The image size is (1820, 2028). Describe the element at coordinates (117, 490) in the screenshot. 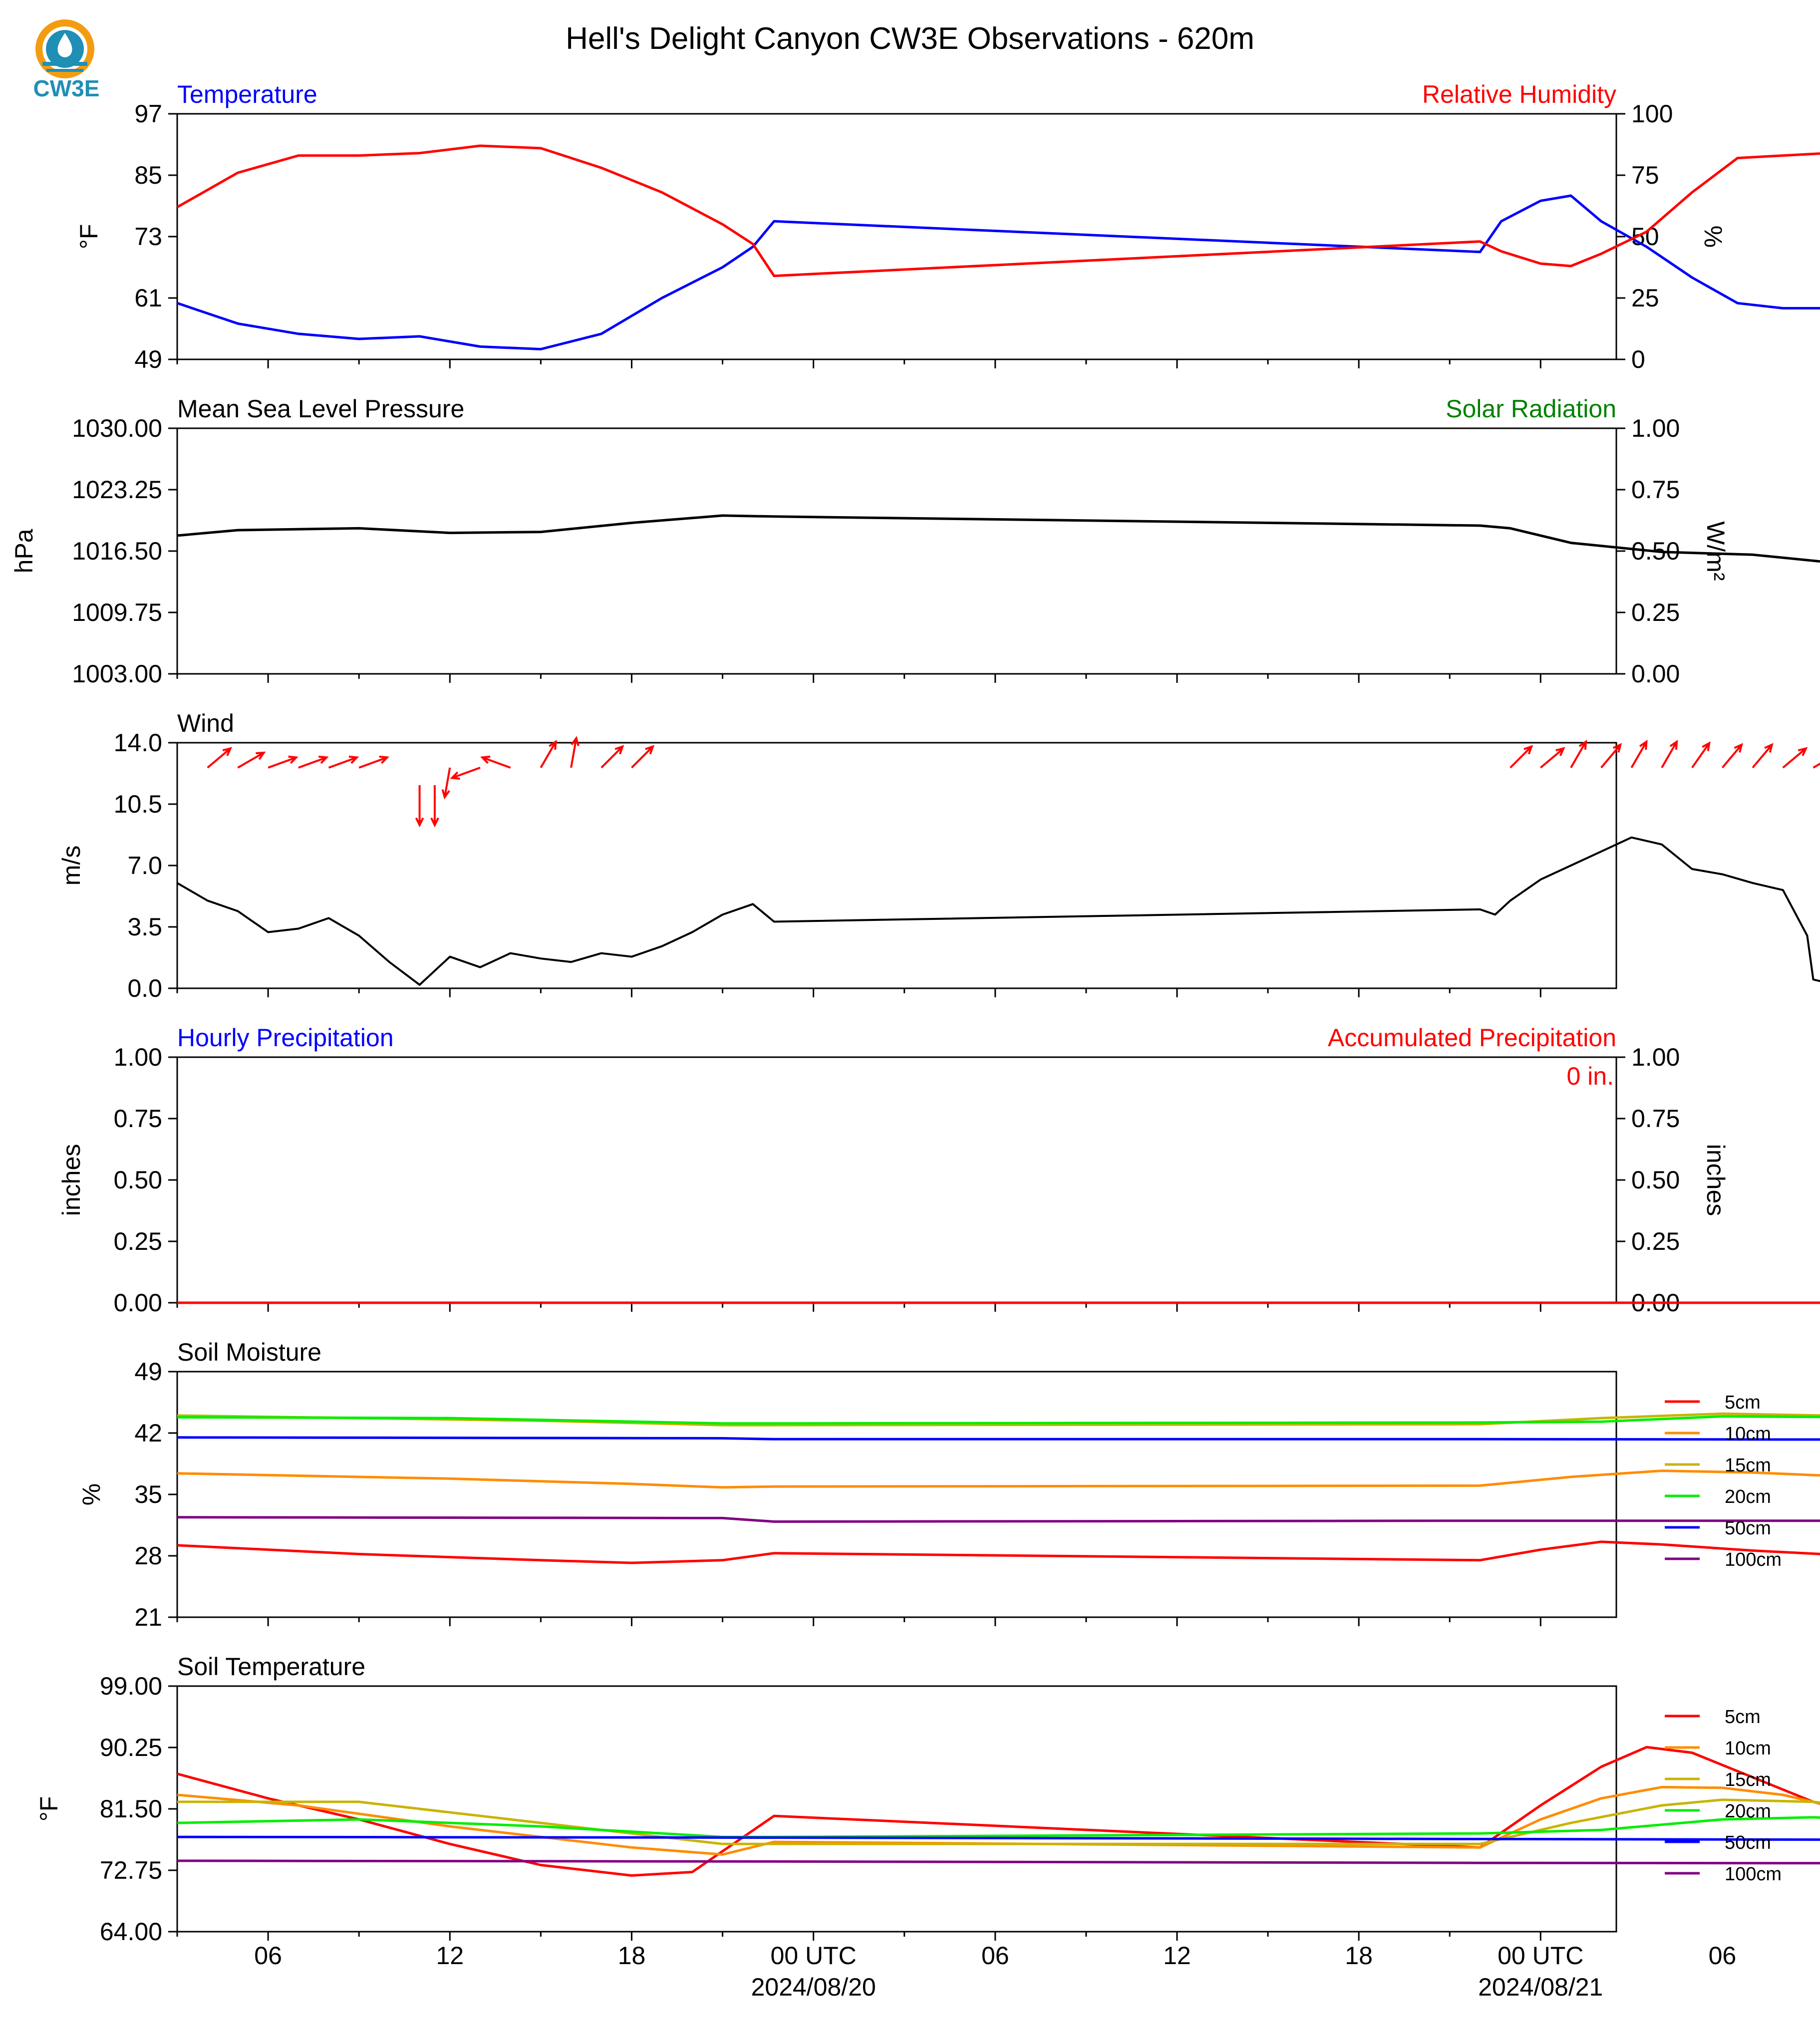

I see `y-tick-label-pres: 1023.25` at that location.